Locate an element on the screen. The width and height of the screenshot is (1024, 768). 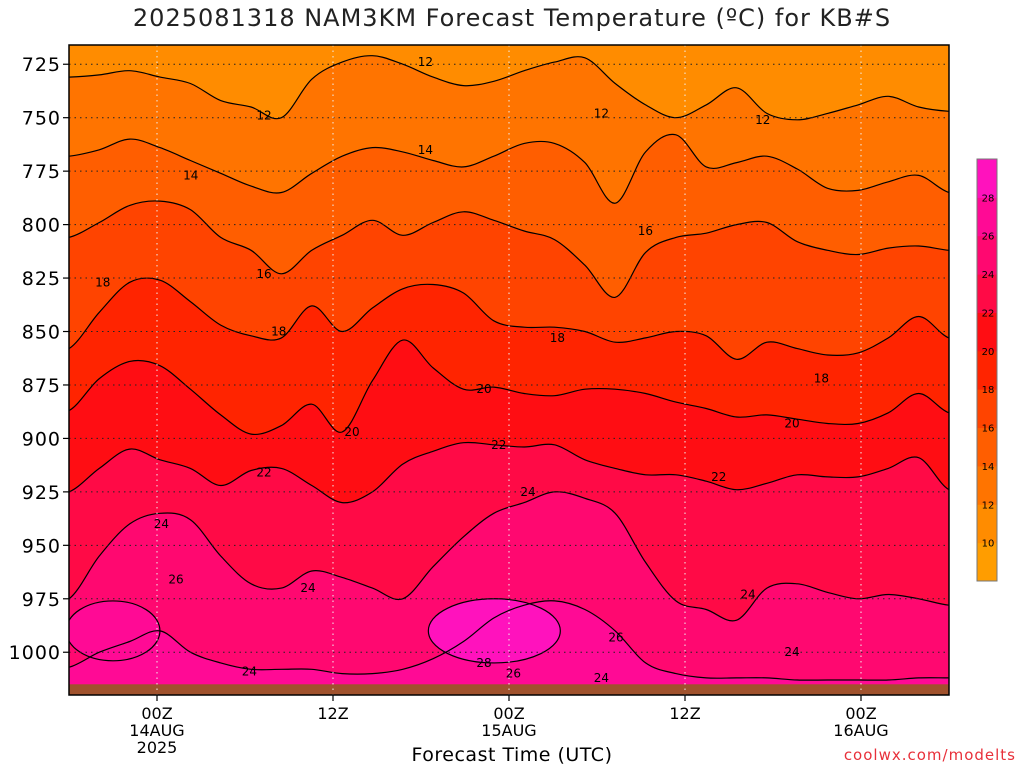
contour-label: 28 is located at coordinates (483, 663).